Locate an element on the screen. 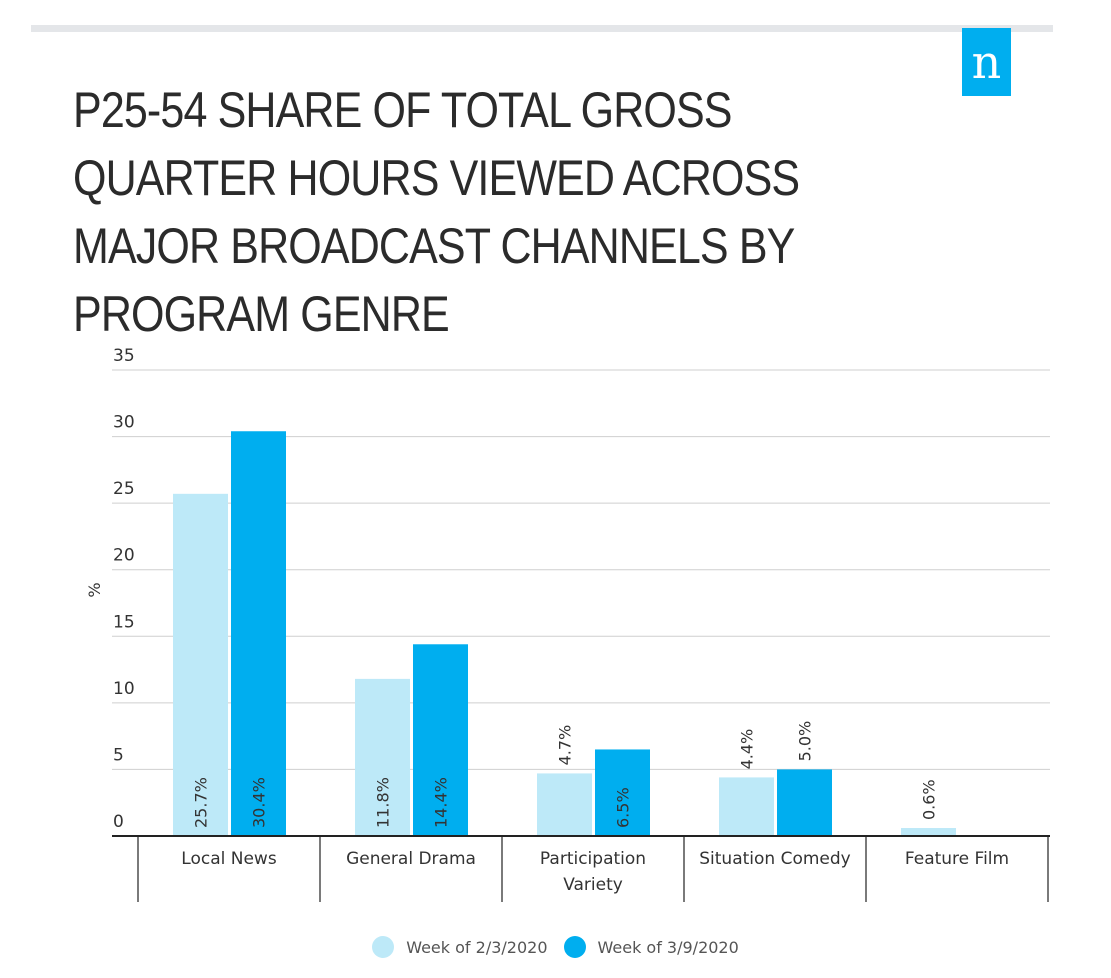 The image size is (1111, 978). legend-label-series-1: Week of 2/3/2020 is located at coordinates (477, 947).